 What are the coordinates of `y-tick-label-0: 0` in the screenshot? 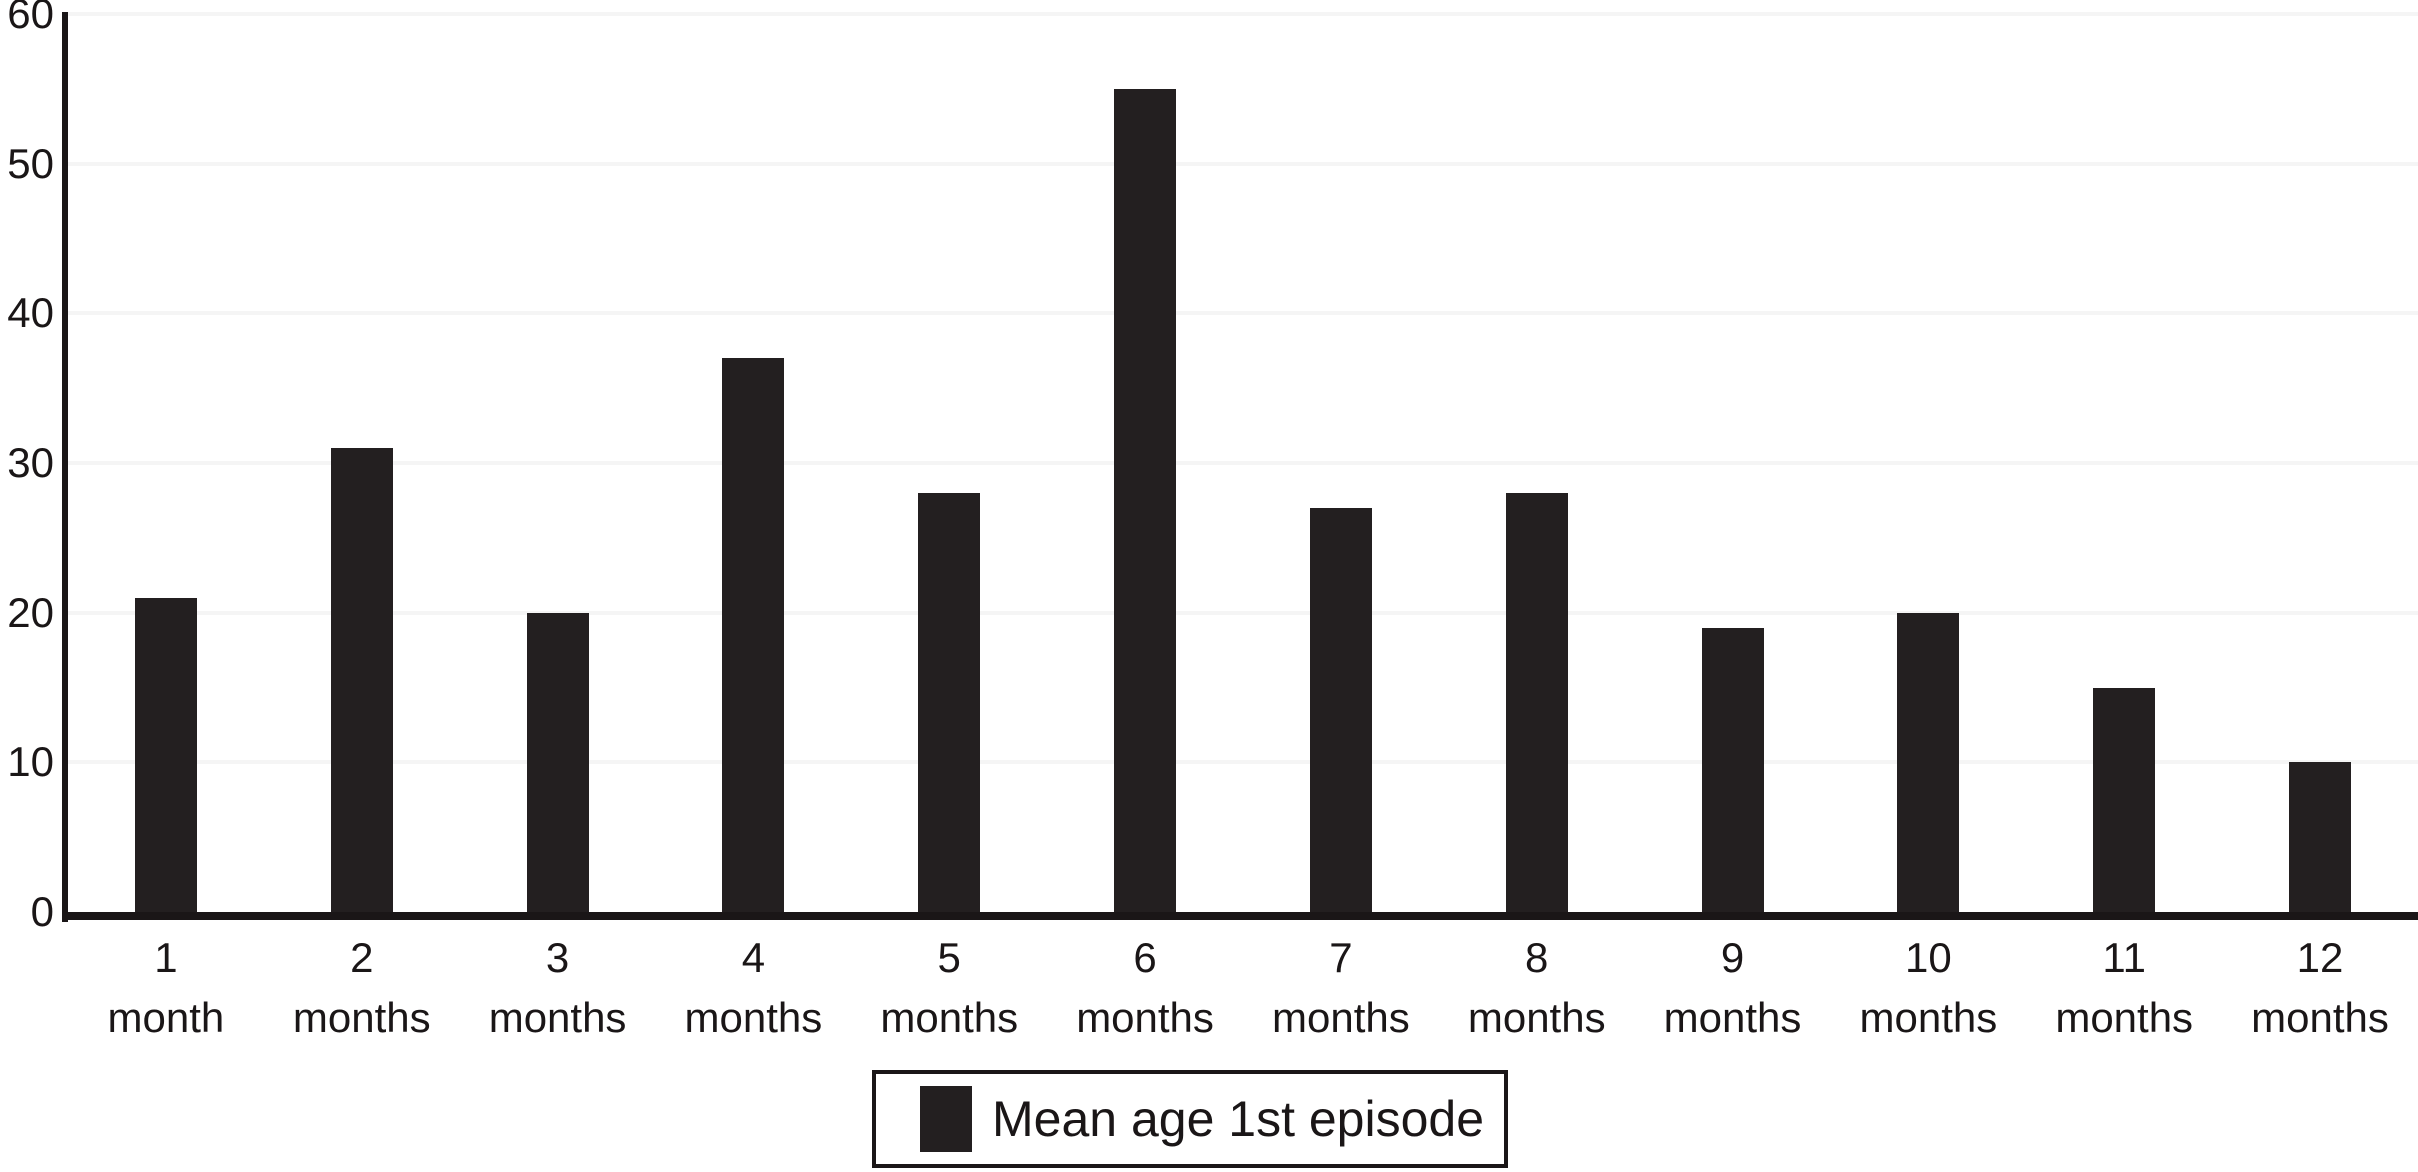 It's located at (42, 911).